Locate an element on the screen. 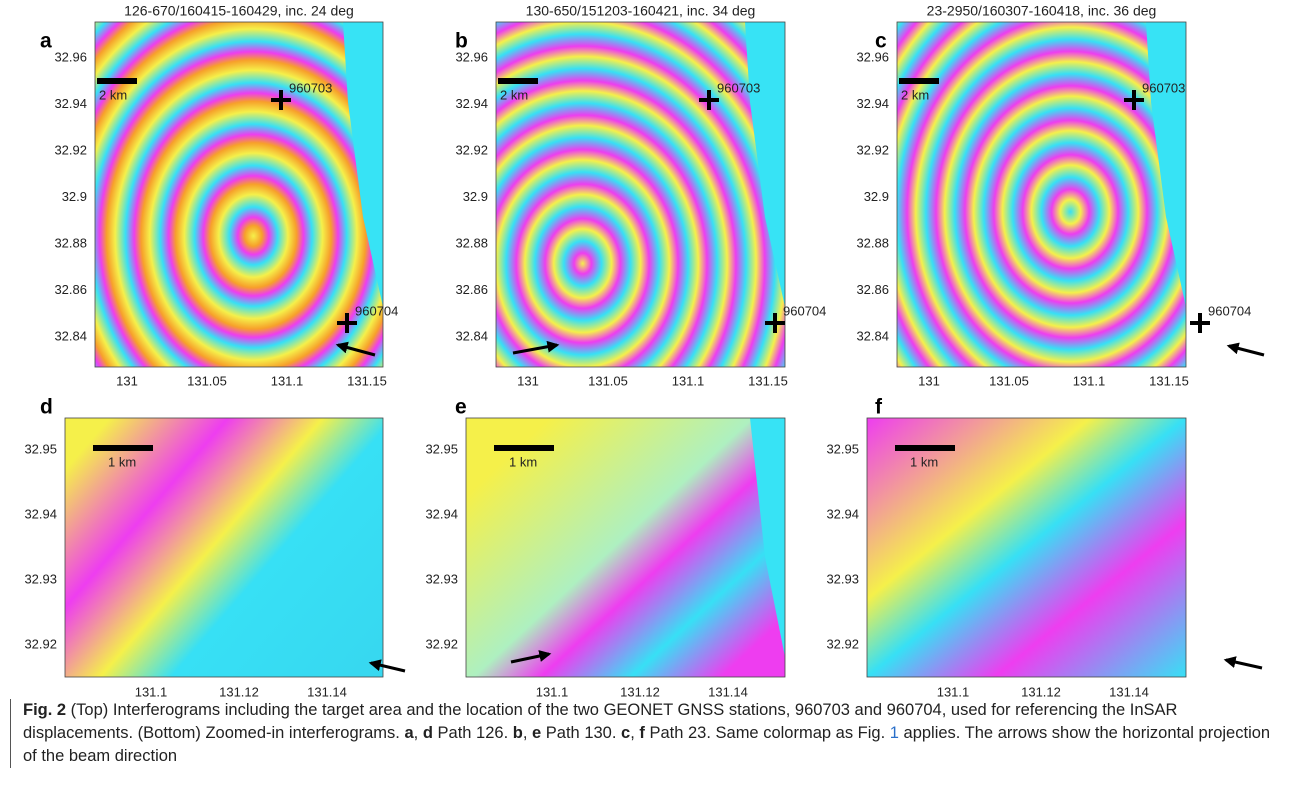 This screenshot has height=791, width=1295. panel-letter: c is located at coordinates (881, 41).